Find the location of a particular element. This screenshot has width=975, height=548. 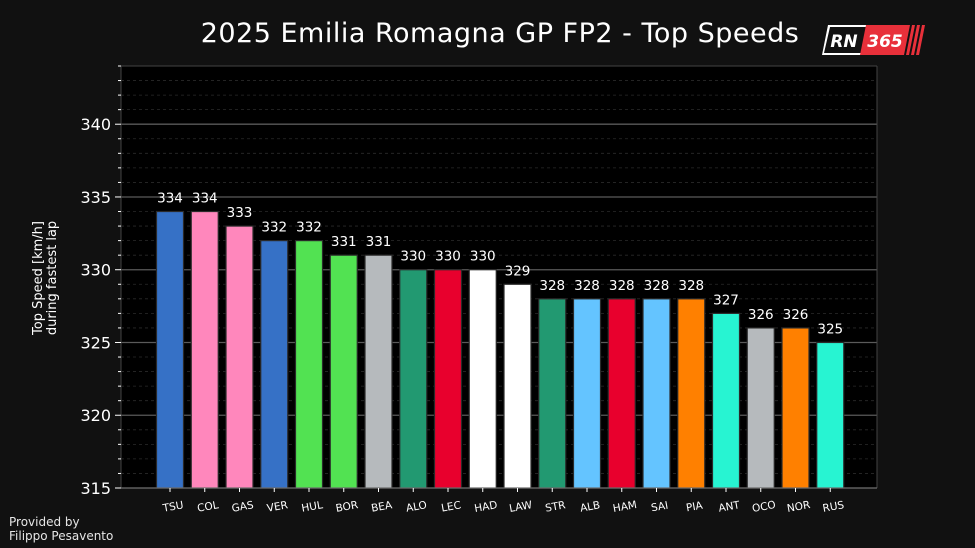

x-tick-label: LEC is located at coordinates (451, 506).